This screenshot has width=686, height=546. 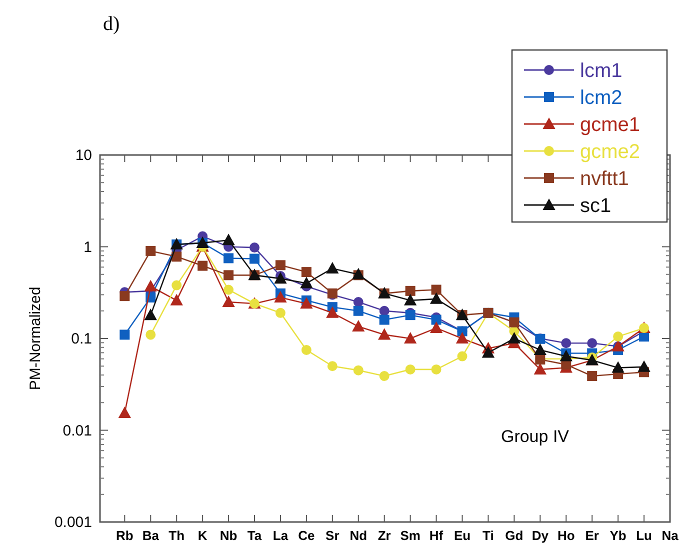 What do you see at coordinates (566, 535) in the screenshot?
I see `x-tick-label: Ho` at bounding box center [566, 535].